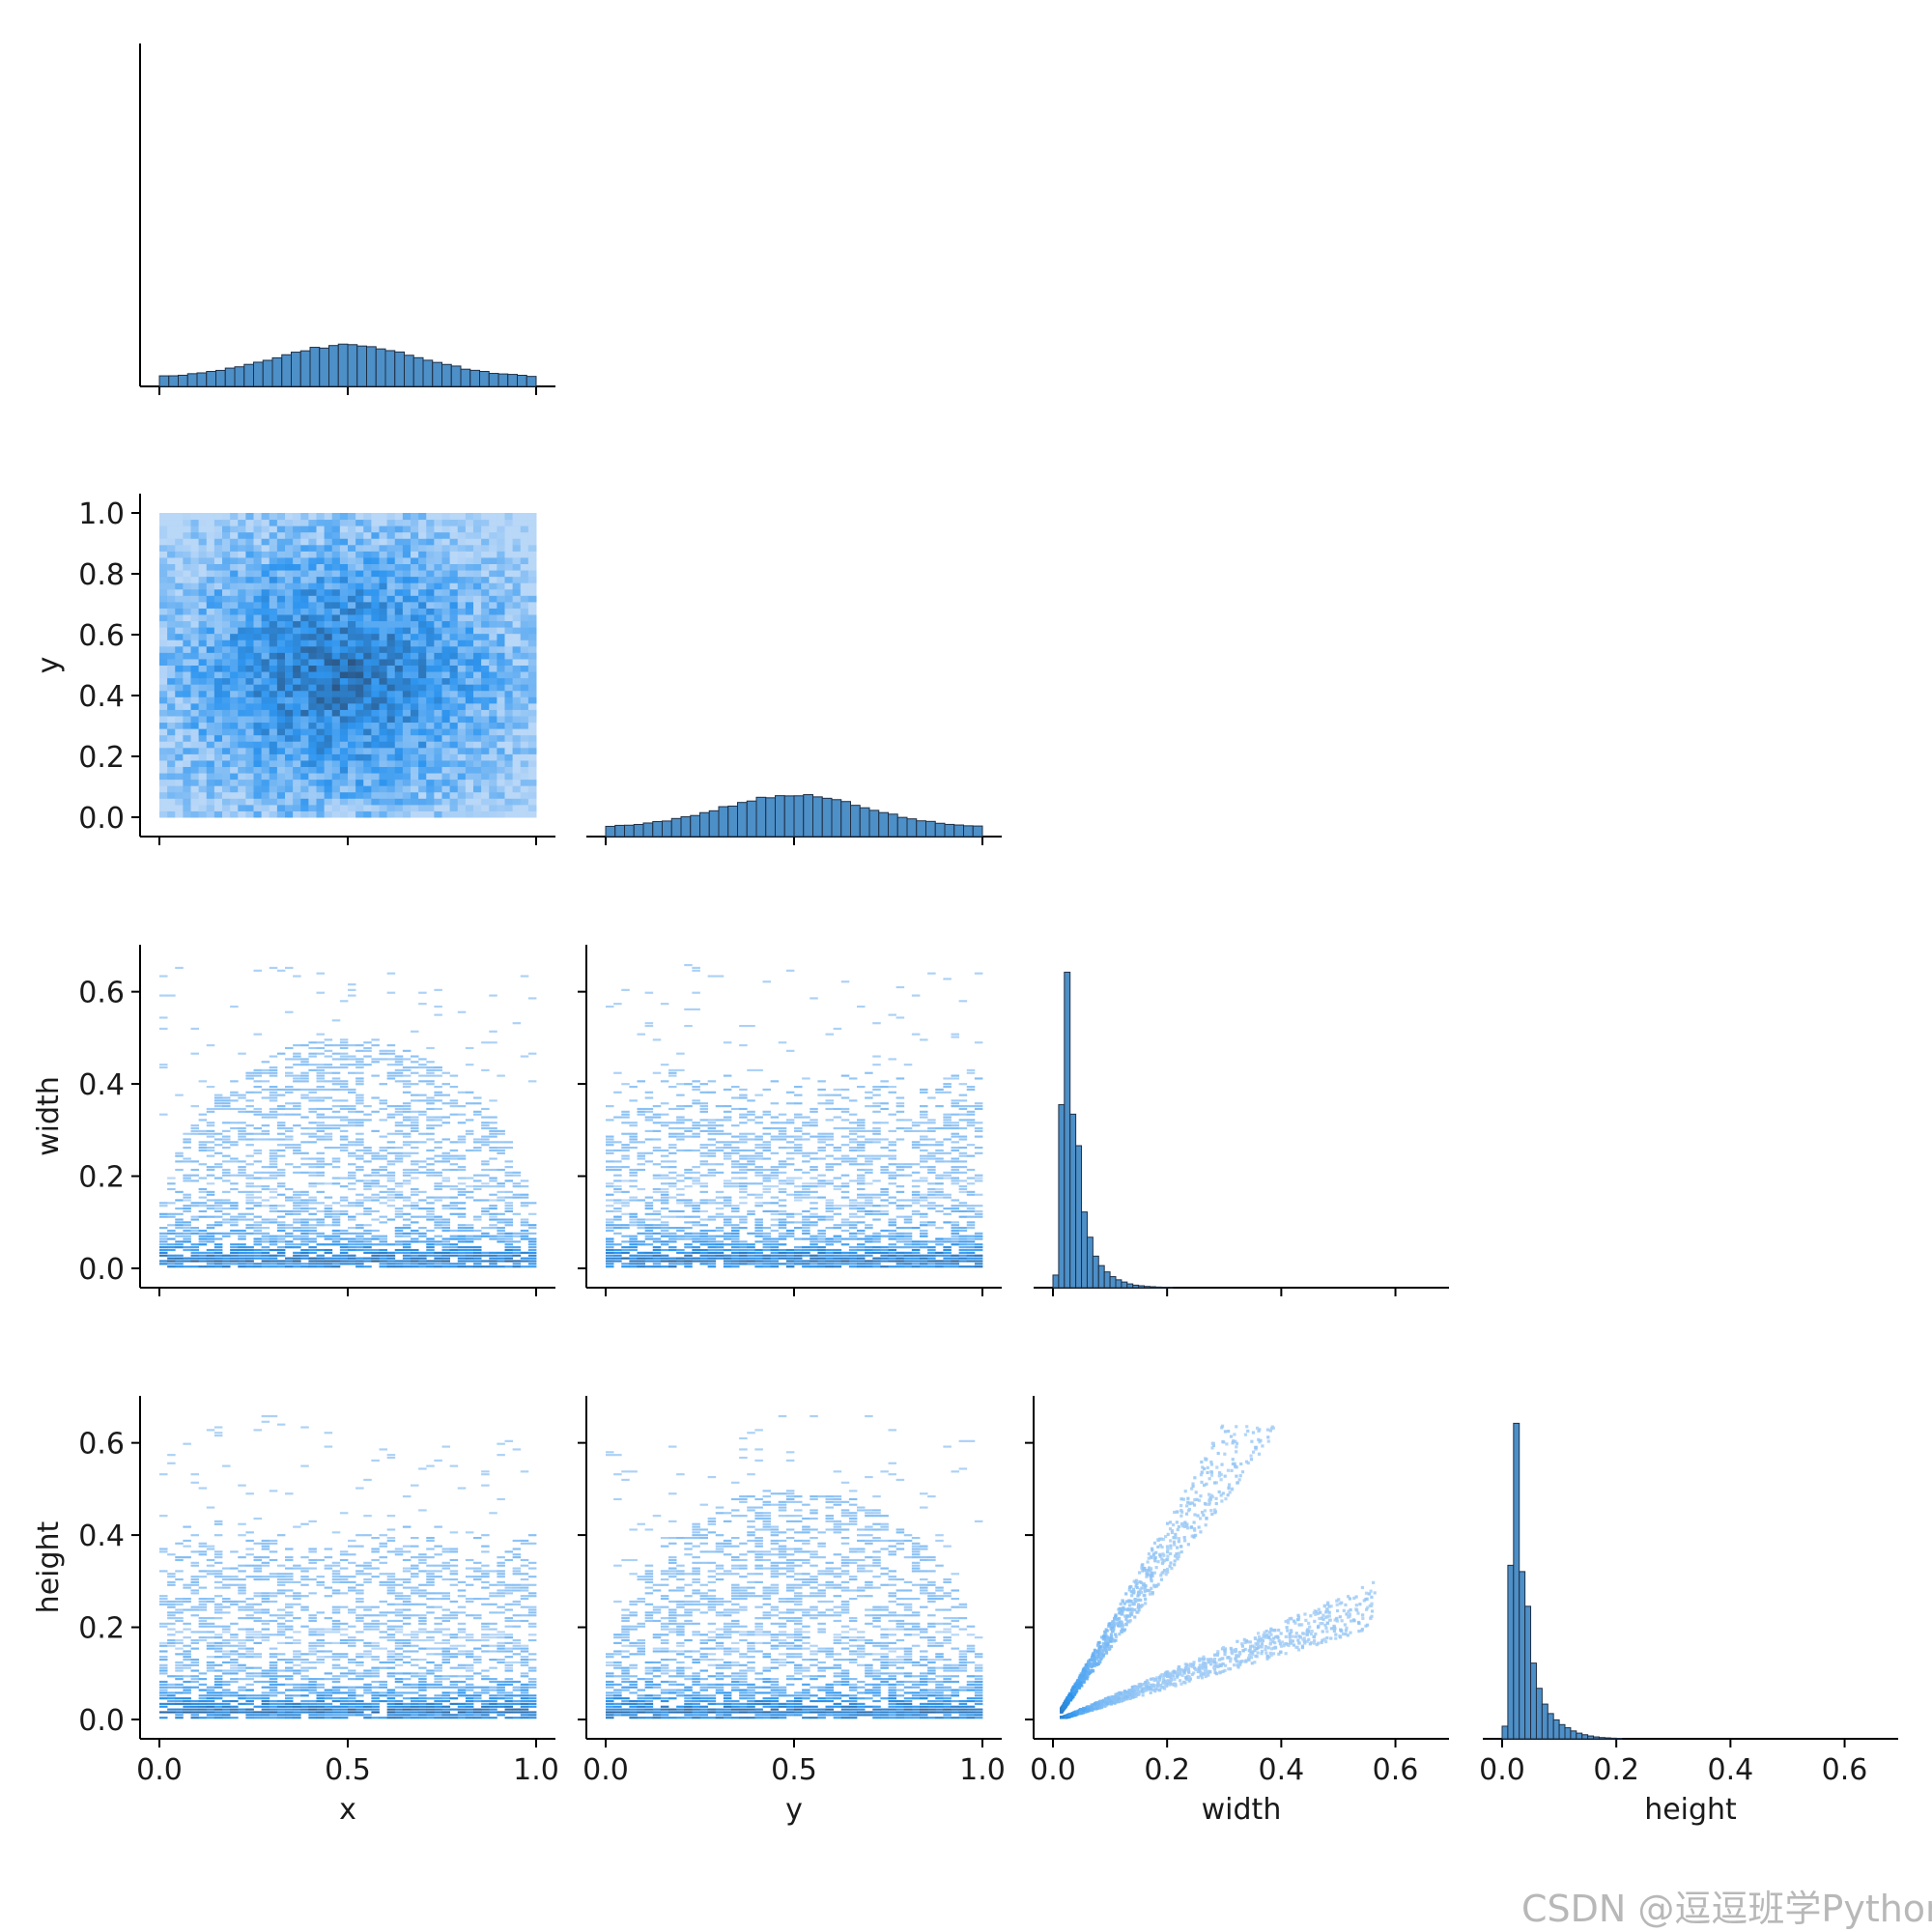 This screenshot has height=1932, width=1932. Describe the element at coordinates (101, 697) in the screenshot. I see `y-tick-label: 0.4` at that location.